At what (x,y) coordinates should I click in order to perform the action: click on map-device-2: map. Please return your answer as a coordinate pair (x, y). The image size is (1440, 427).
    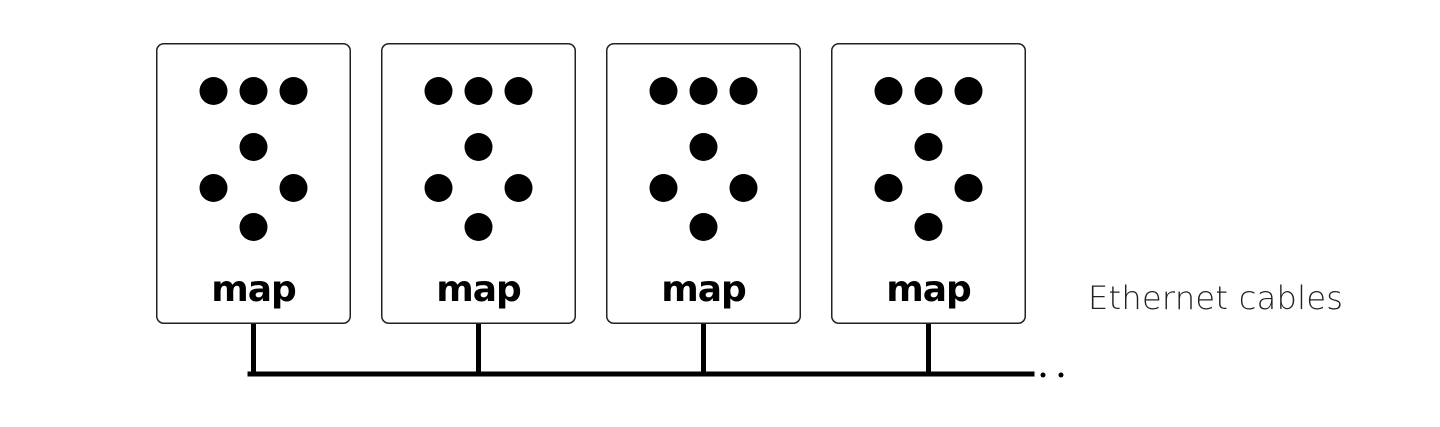
    Looking at the image, I should click on (478, 208).